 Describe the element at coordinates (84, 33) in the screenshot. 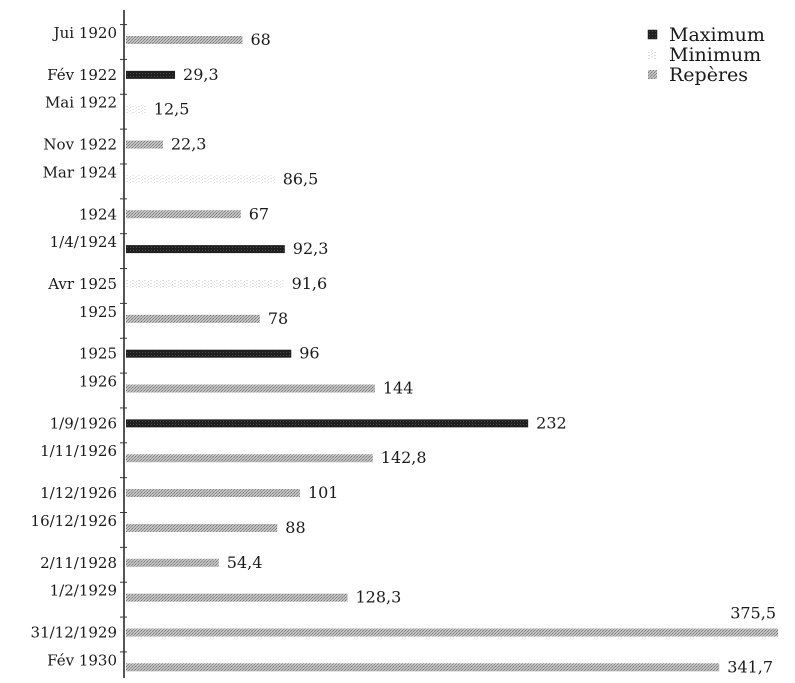

I see `category-label: Jui 1920` at that location.